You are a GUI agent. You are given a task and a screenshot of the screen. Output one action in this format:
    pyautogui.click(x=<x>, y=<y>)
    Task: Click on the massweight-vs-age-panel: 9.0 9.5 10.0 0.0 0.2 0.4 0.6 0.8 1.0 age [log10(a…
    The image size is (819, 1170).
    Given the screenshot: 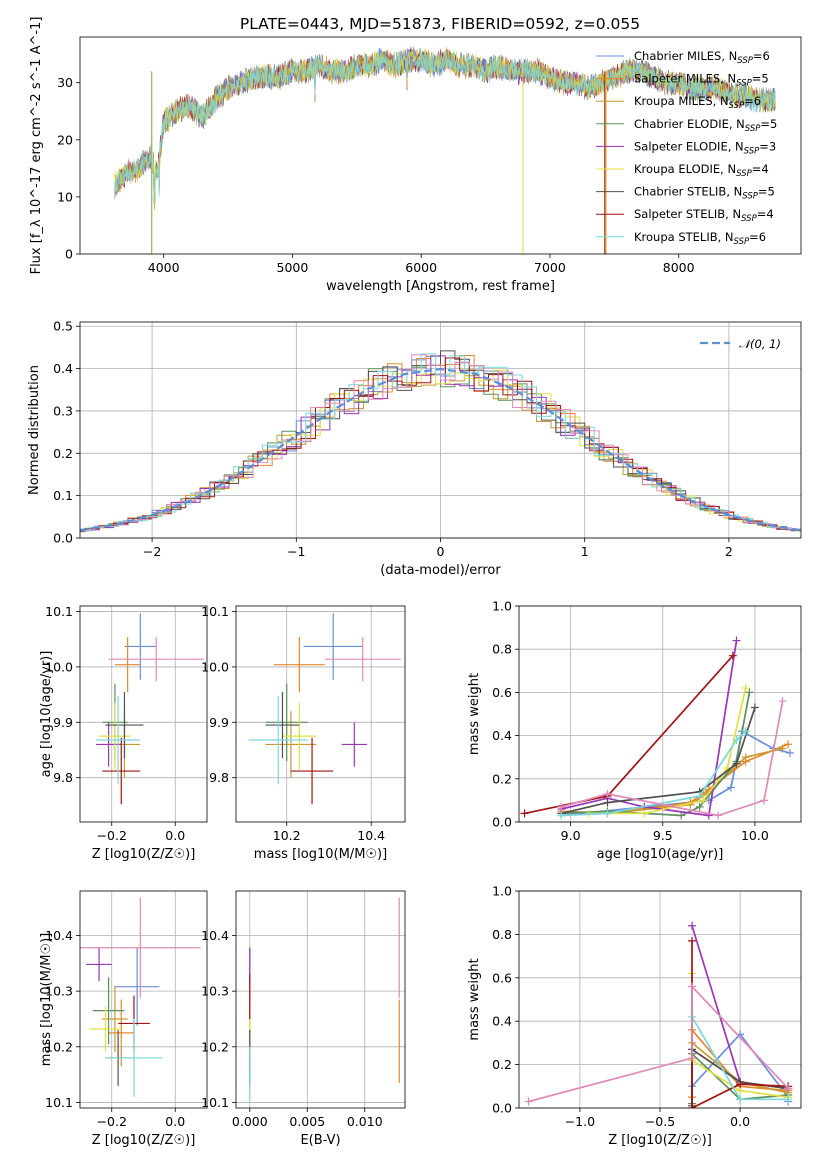 What is the action you would take?
    pyautogui.click(x=634, y=730)
    